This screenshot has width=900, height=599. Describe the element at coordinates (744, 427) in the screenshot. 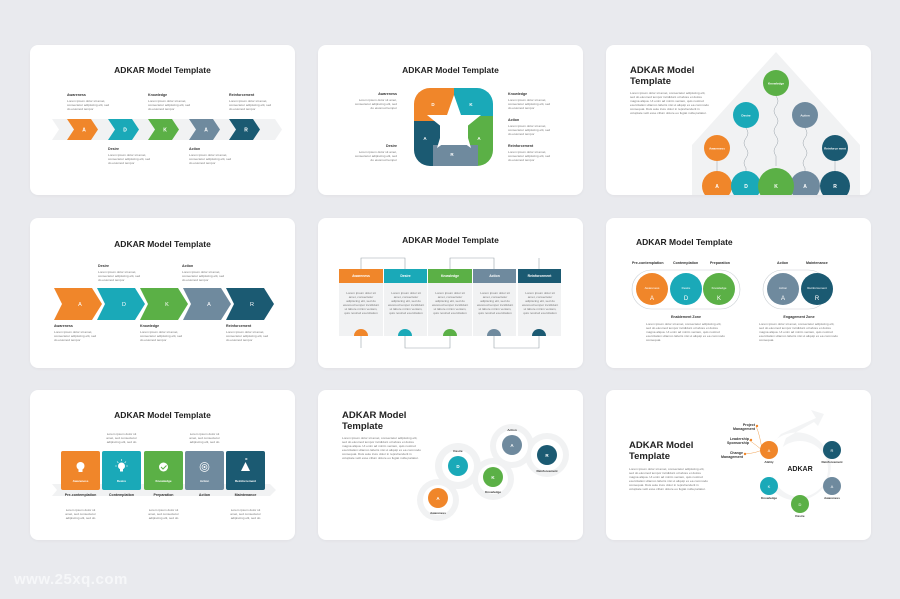

I see `factor-label: Project Management` at that location.